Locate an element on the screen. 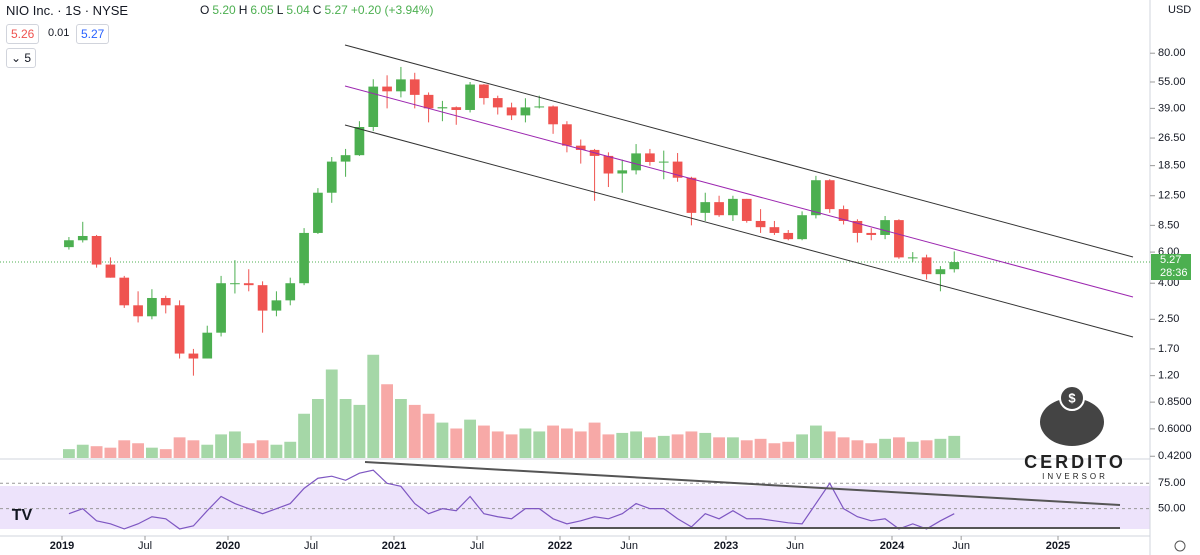 The image size is (1200, 555). y-tick-label: 2.50 is located at coordinates (1168, 319).